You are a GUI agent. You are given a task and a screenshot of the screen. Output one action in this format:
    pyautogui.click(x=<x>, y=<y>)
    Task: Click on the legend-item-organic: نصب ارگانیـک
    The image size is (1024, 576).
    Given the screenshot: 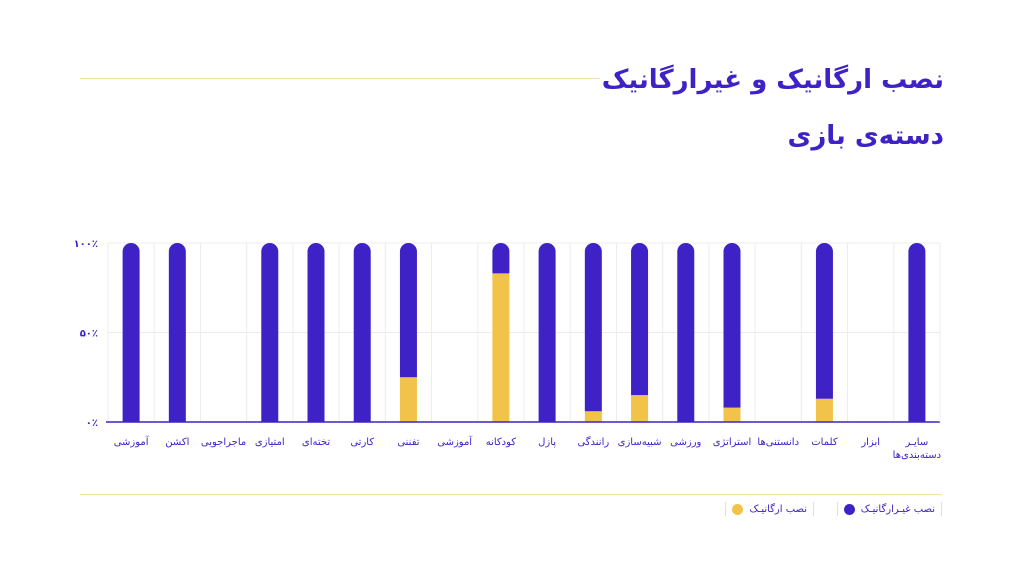 What is the action you would take?
    pyautogui.click(x=769, y=509)
    